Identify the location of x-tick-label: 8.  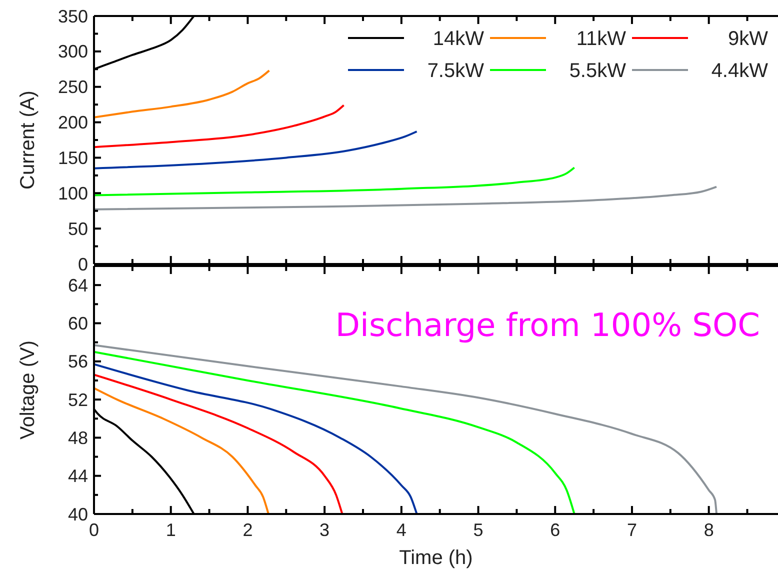
(709, 530).